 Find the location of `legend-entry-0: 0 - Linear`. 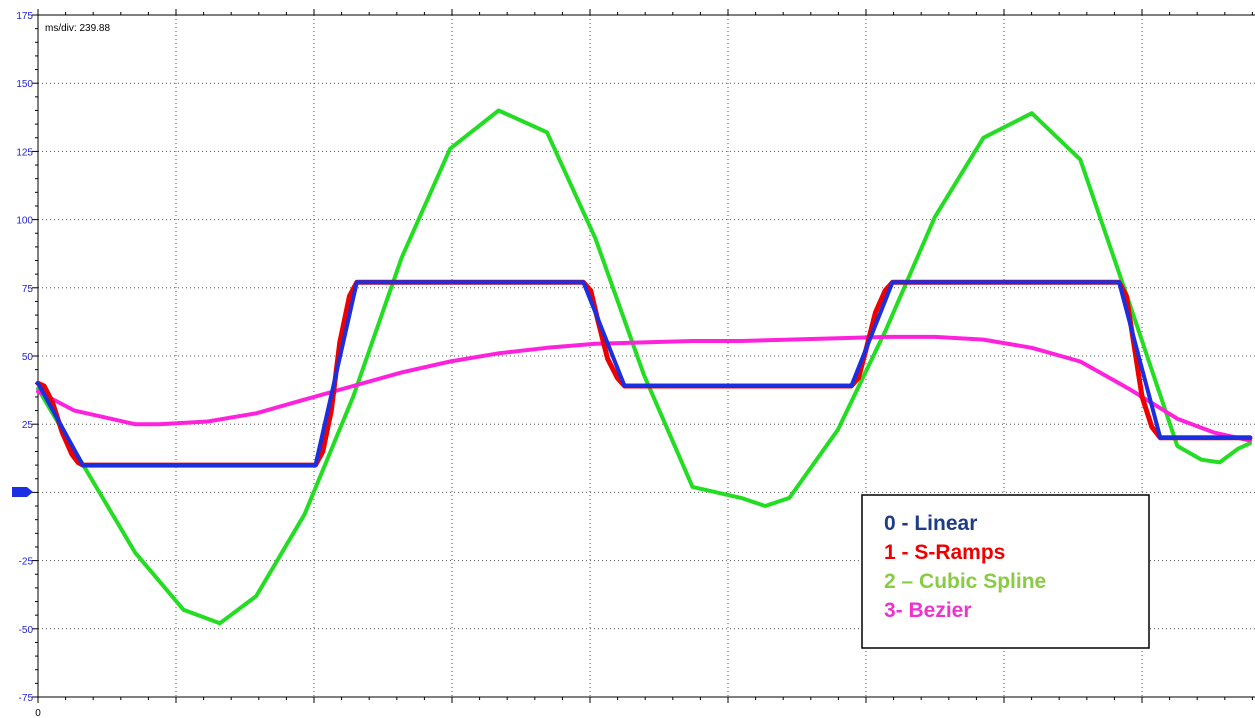

legend-entry-0: 0 - Linear is located at coordinates (930, 523).